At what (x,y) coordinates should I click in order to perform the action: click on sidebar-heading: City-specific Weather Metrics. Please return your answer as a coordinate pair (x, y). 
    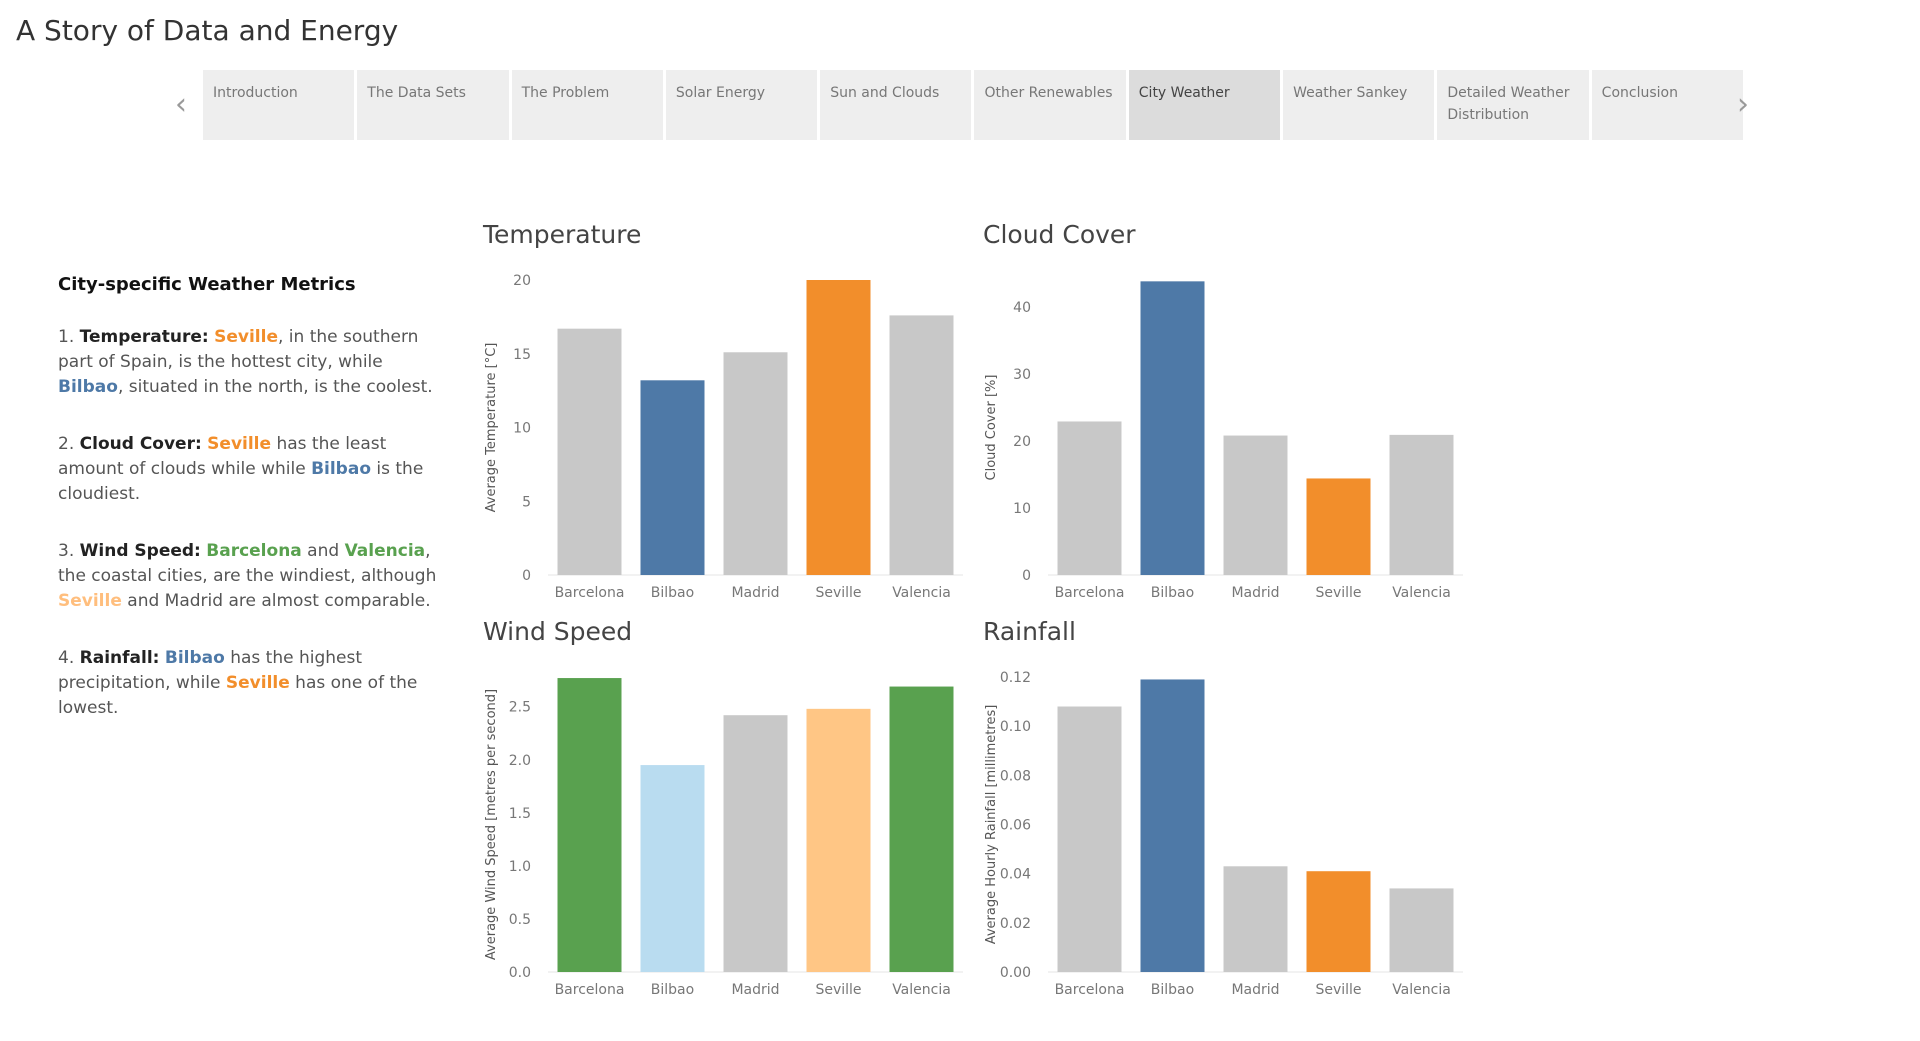
    Looking at the image, I should click on (207, 284).